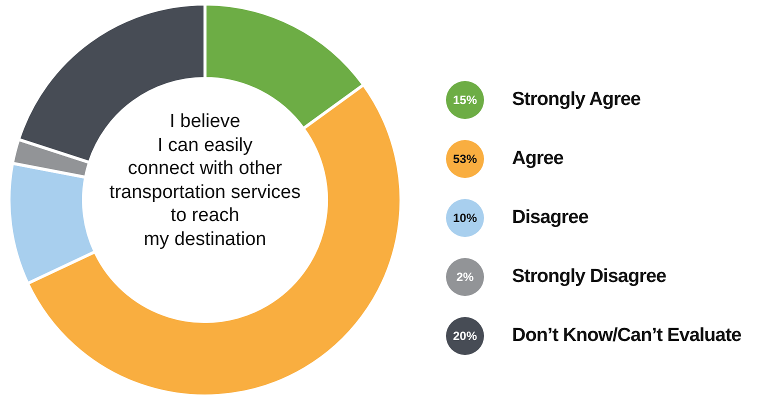  I want to click on data-label: 15%, so click(465, 99).